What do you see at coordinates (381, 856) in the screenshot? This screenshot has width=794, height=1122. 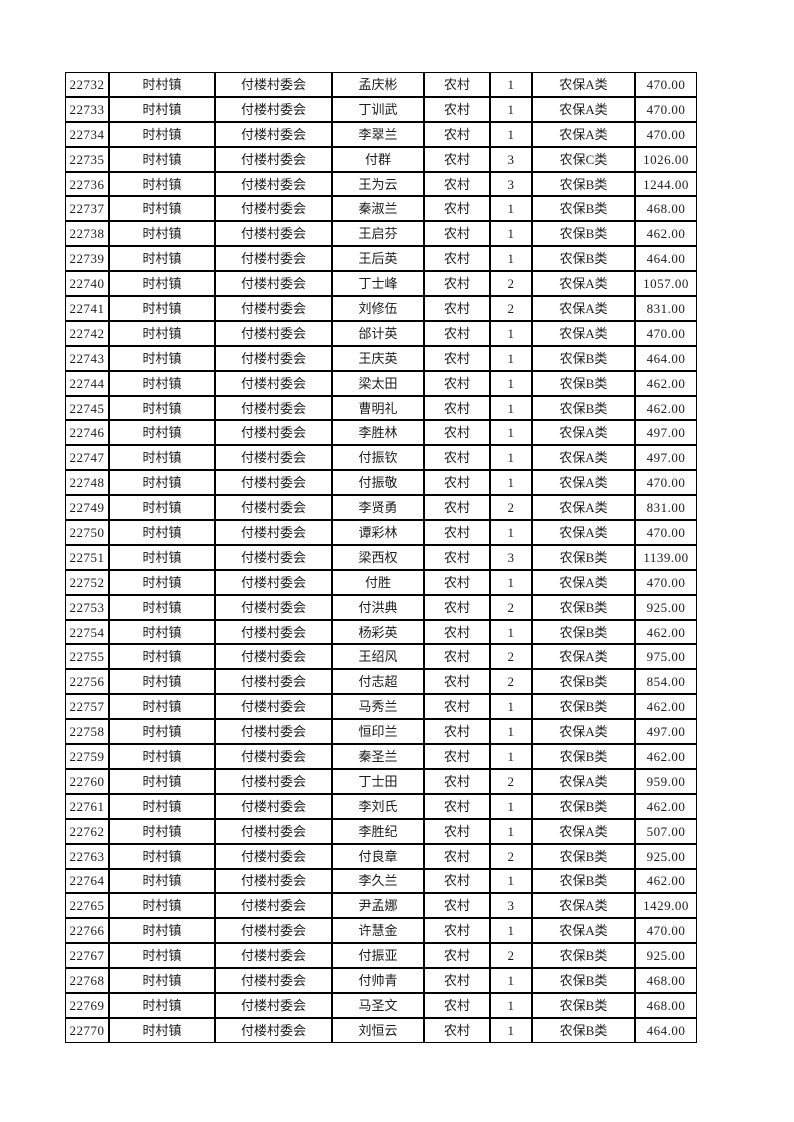 I see `table-row: 22763 时村镇 付楼村委会 付良章 农村 2 农保B类 925.00` at bounding box center [381, 856].